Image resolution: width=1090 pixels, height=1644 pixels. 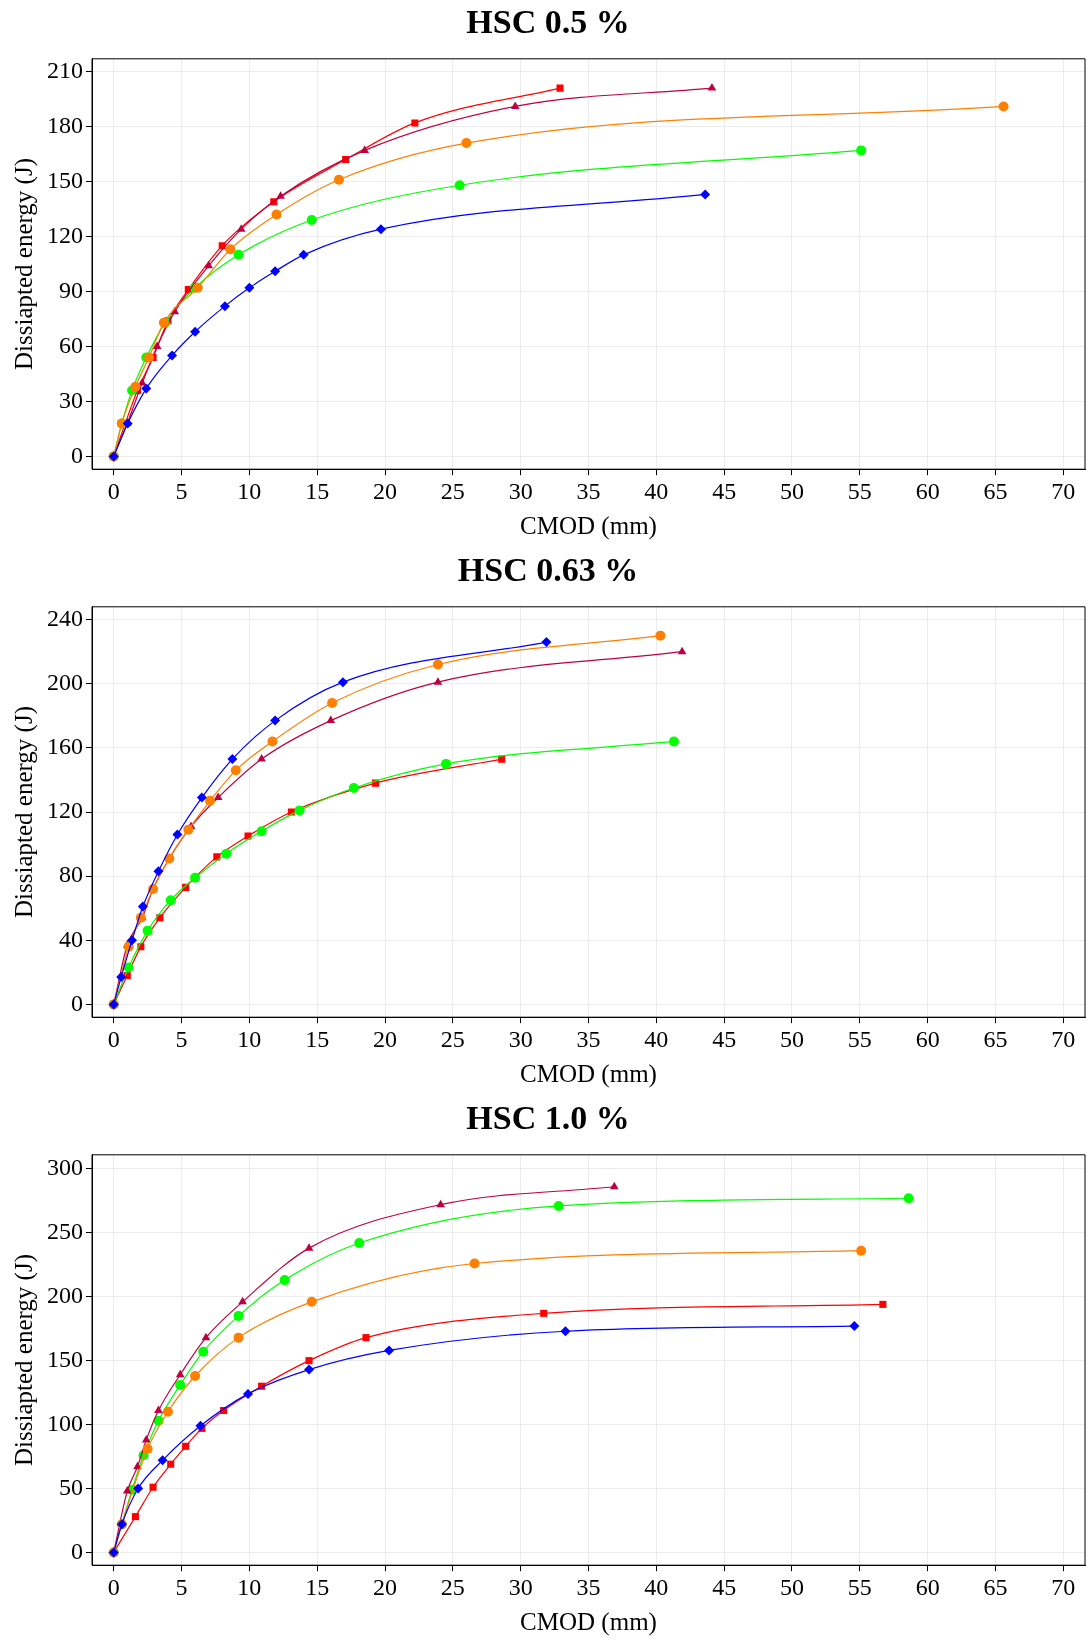 I want to click on y-tick-label: 250, so click(x=65, y=1231).